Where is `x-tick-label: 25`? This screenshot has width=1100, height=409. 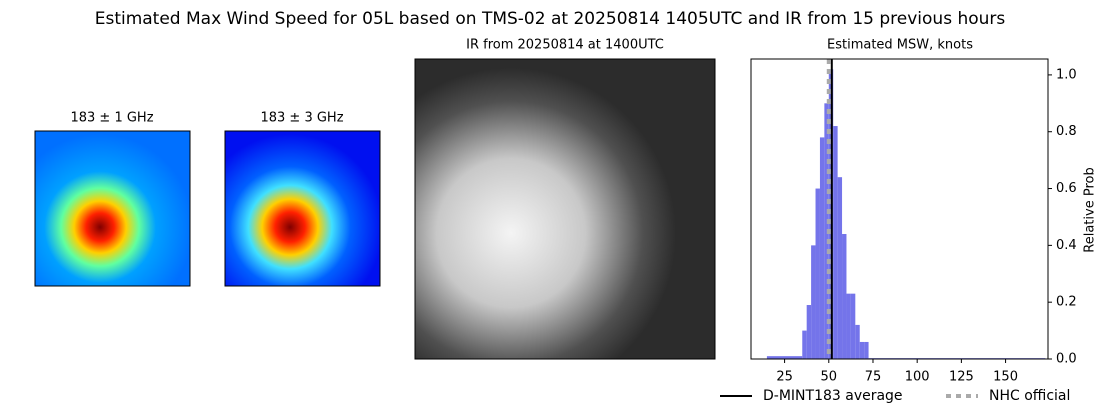
x-tick-label: 25 is located at coordinates (784, 377).